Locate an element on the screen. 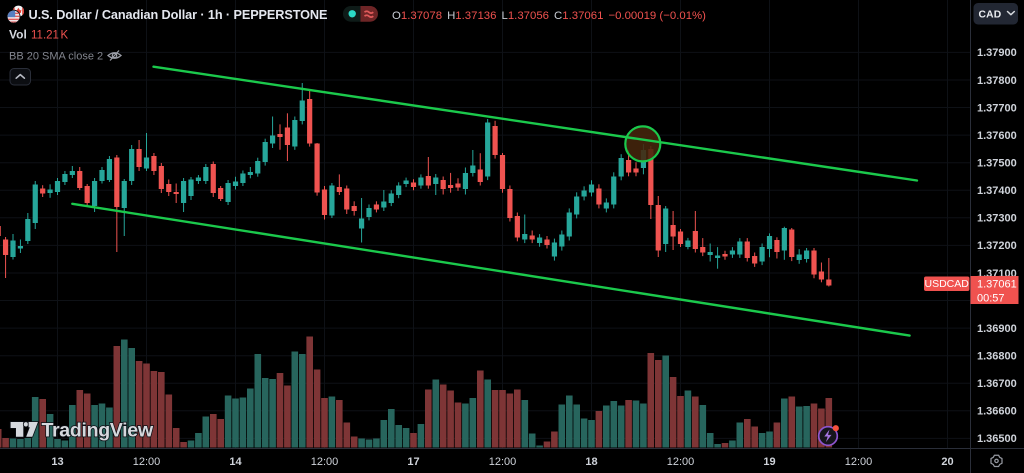 The height and width of the screenshot is (473, 1024). svg-text: 19 is located at coordinates (769, 462).